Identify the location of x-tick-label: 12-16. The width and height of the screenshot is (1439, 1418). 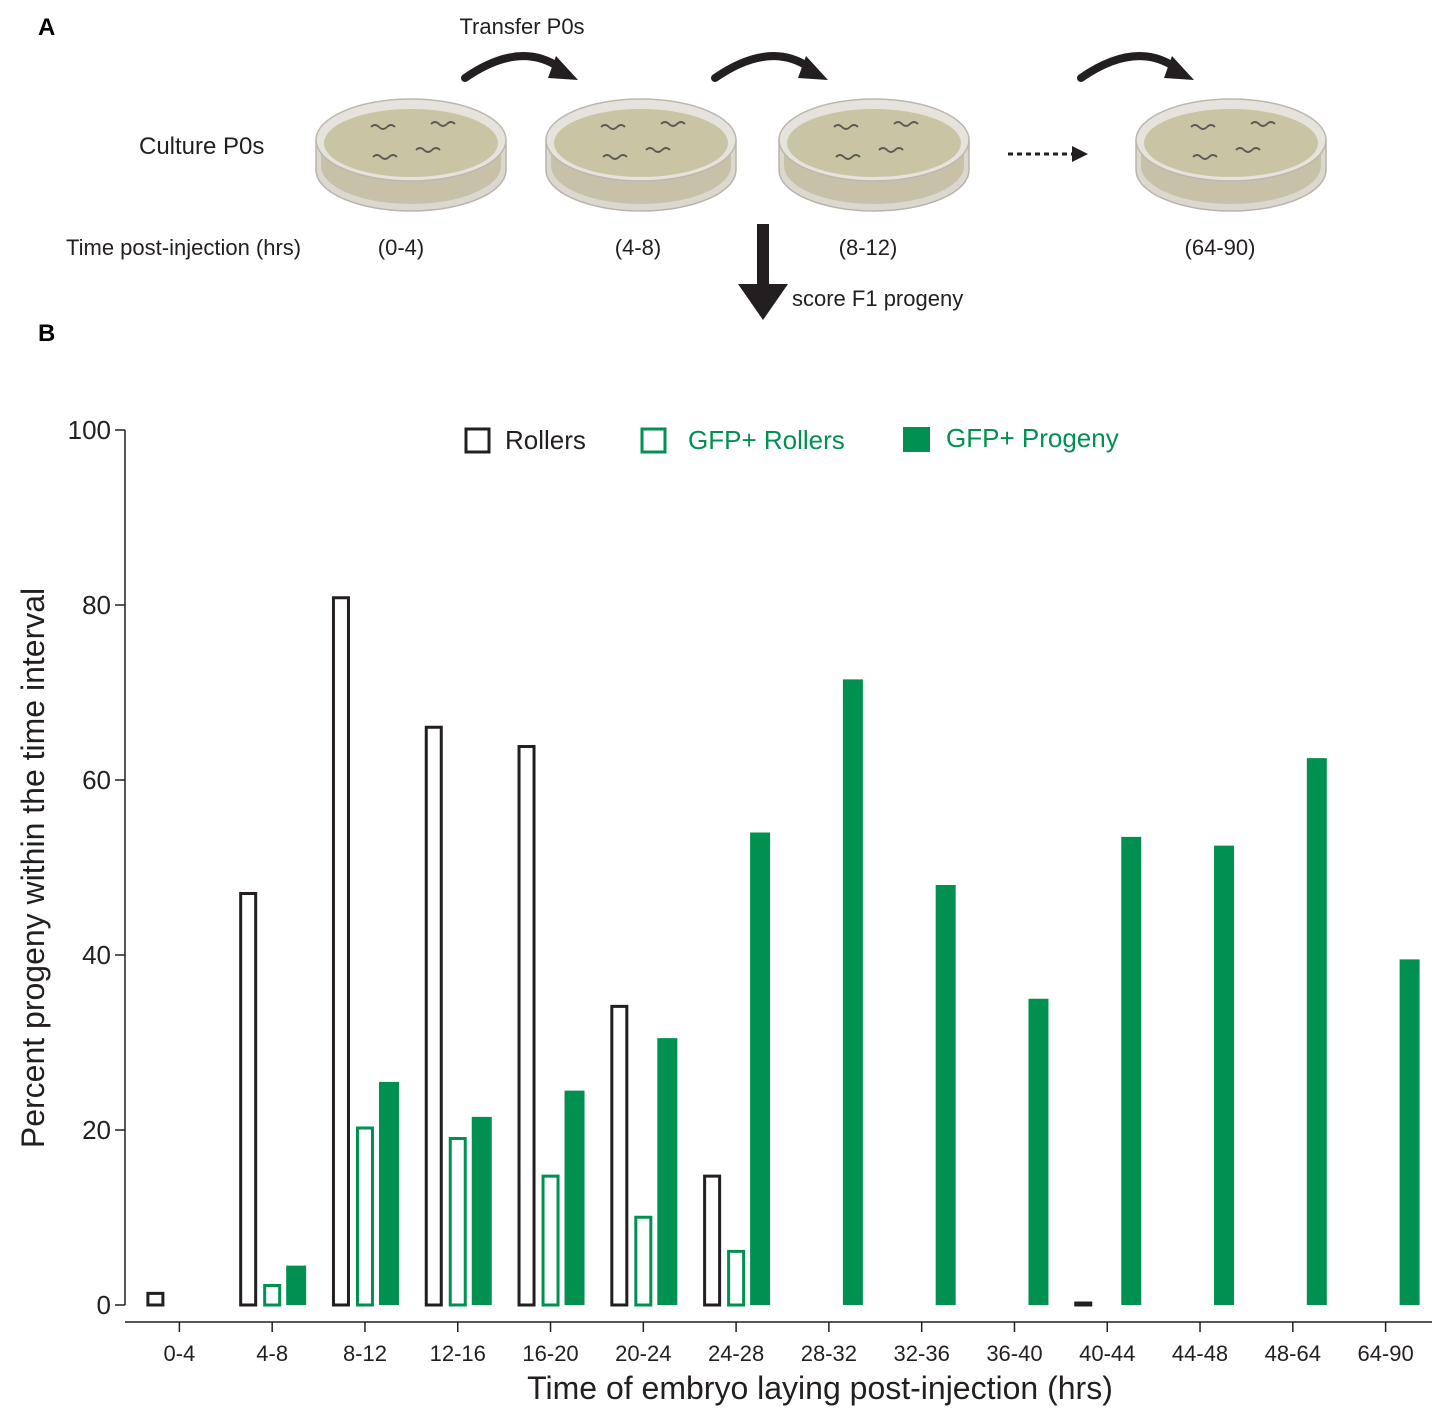
(458, 1353).